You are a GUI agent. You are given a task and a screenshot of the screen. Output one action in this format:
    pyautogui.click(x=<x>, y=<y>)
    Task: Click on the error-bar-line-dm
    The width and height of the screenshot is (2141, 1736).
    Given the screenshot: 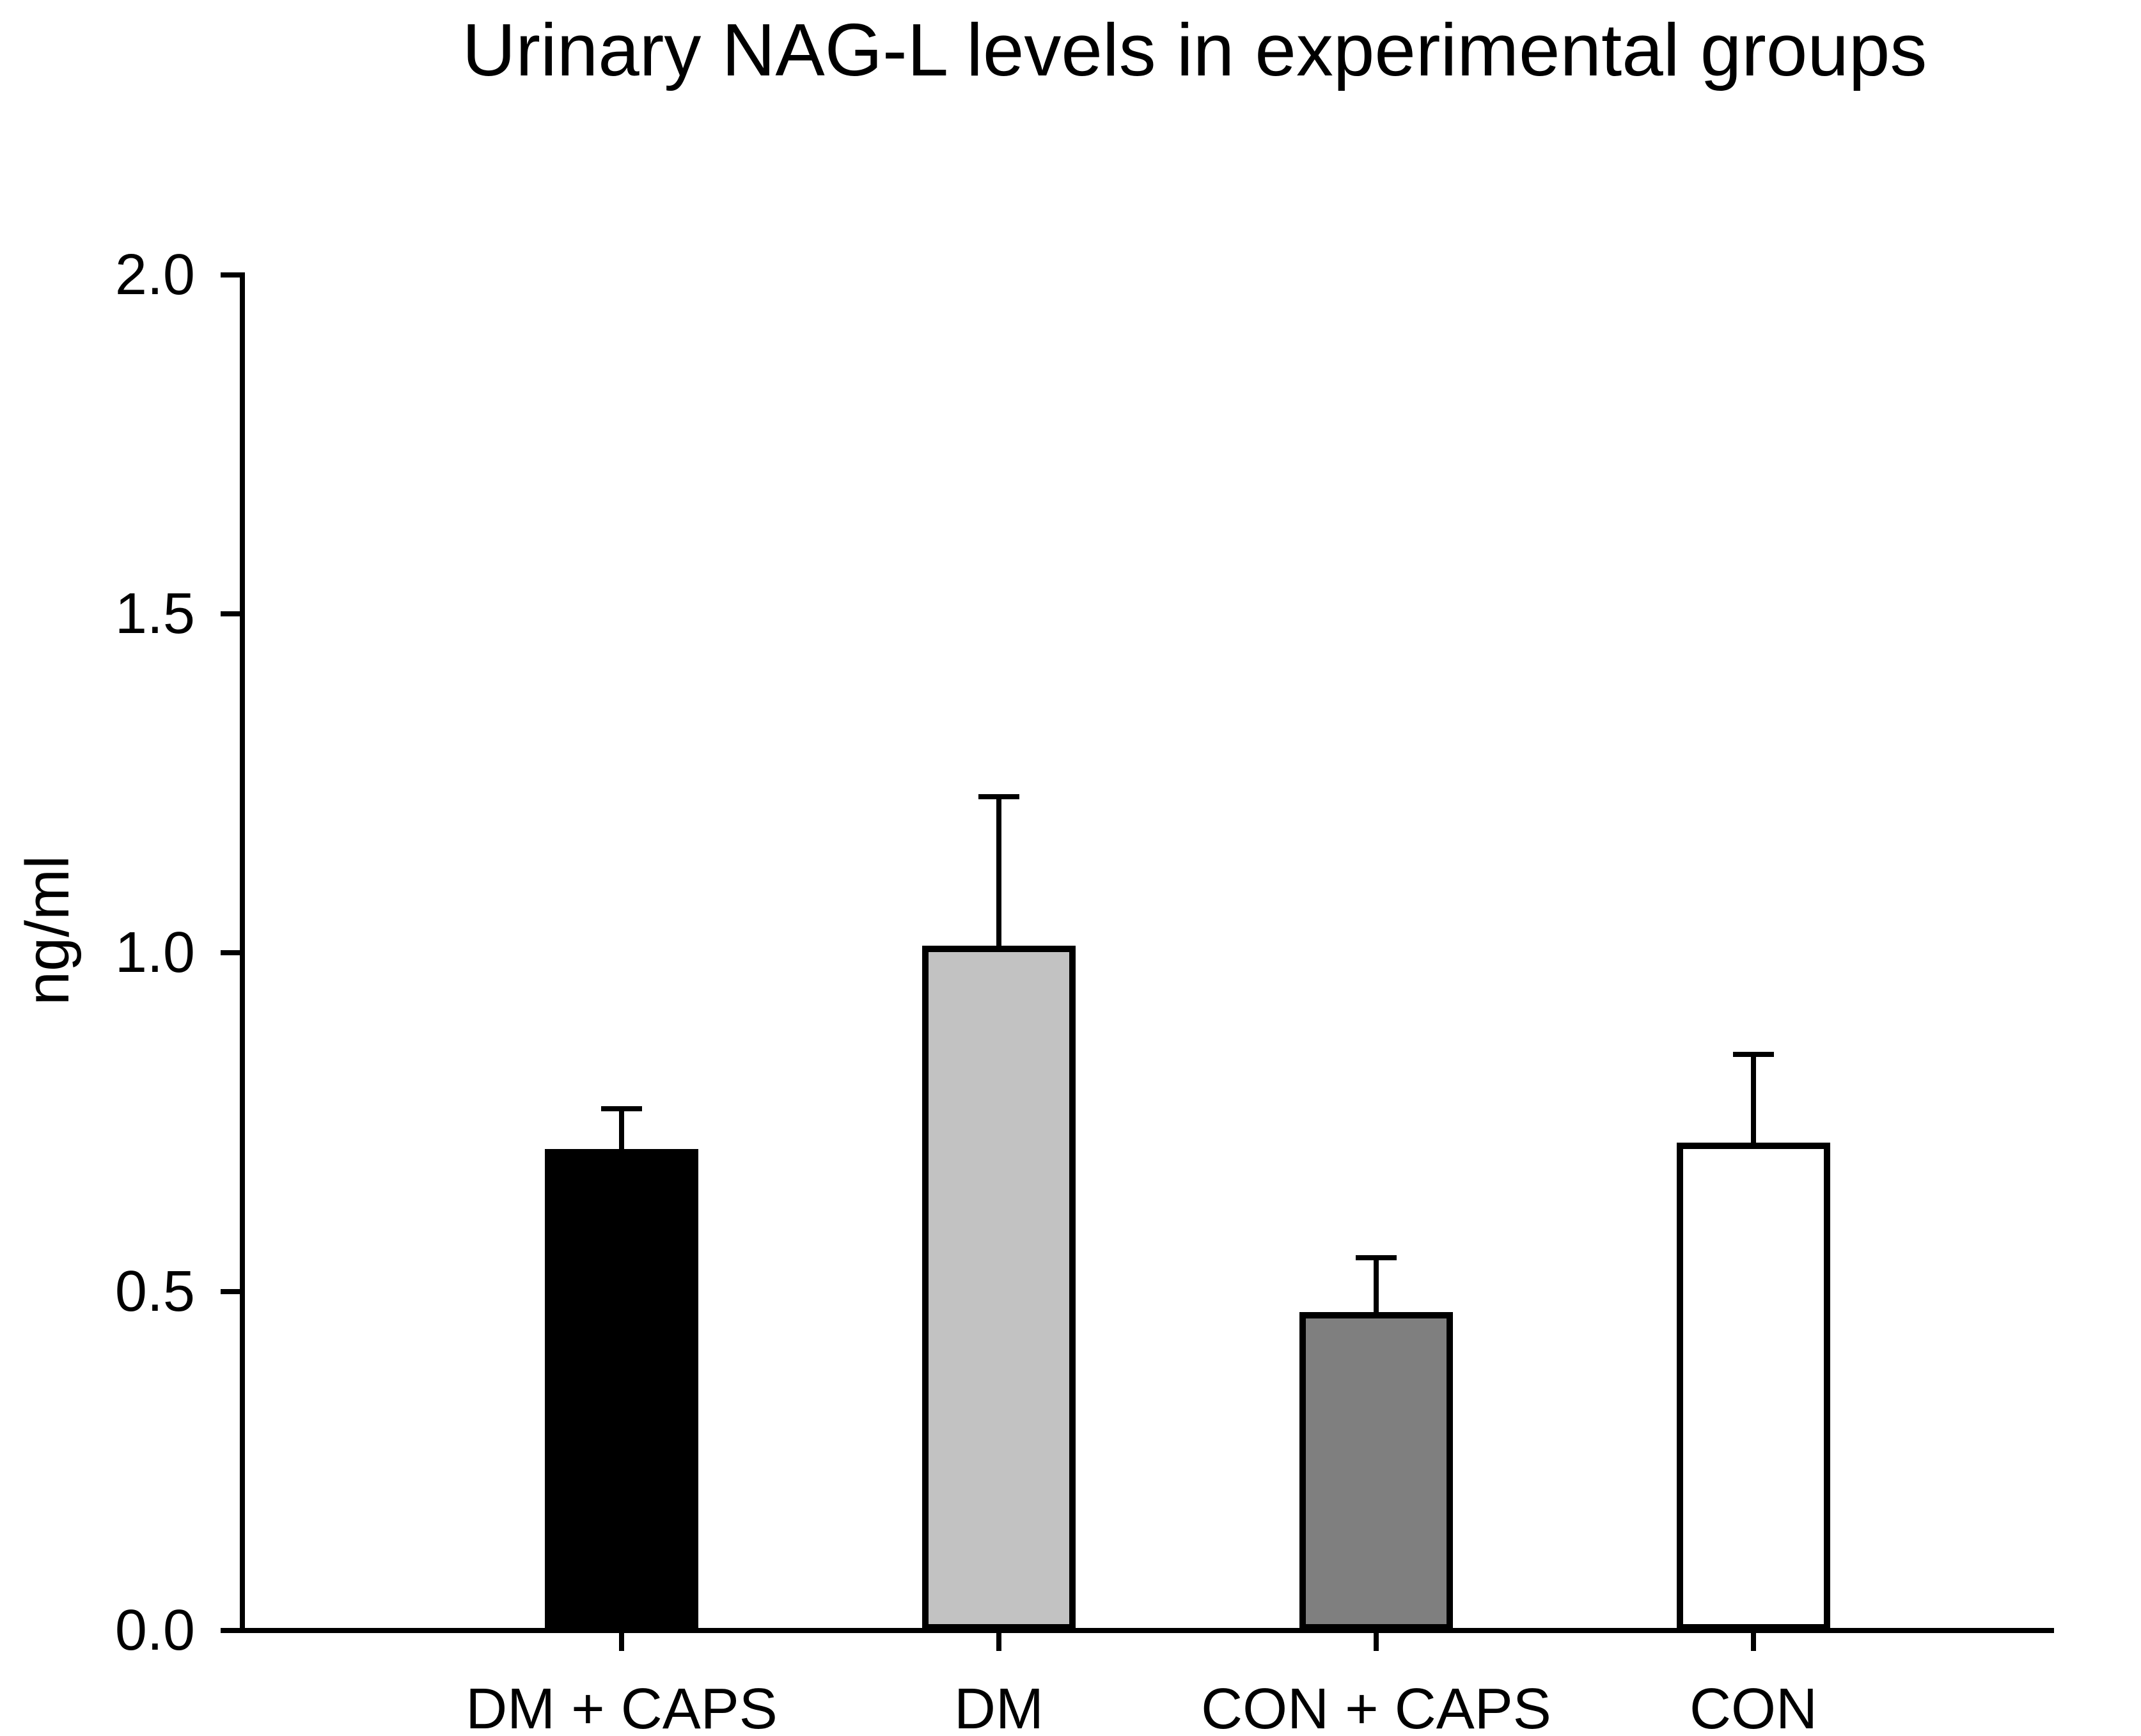 What is the action you would take?
    pyautogui.click(x=998, y=875)
    